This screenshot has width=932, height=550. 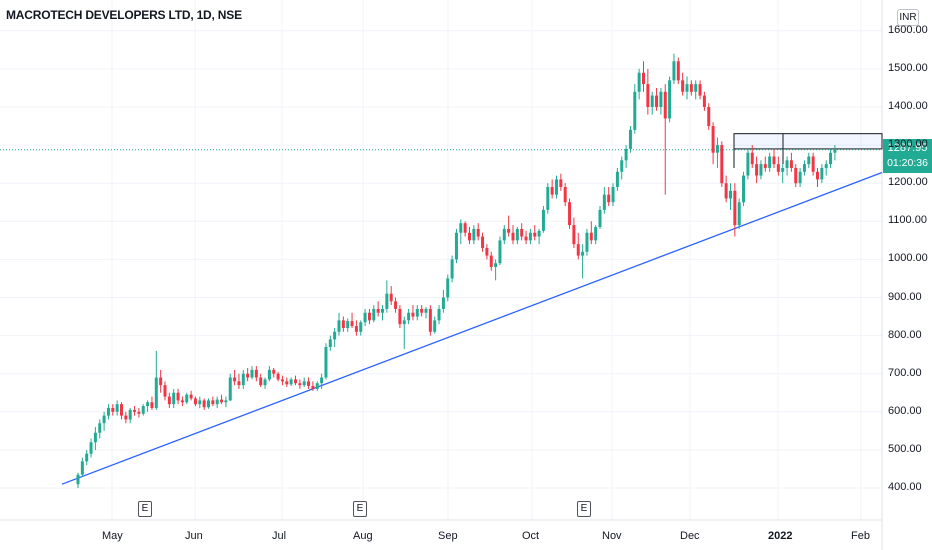 What do you see at coordinates (448, 536) in the screenshot?
I see `x-tick-label: Sep` at bounding box center [448, 536].